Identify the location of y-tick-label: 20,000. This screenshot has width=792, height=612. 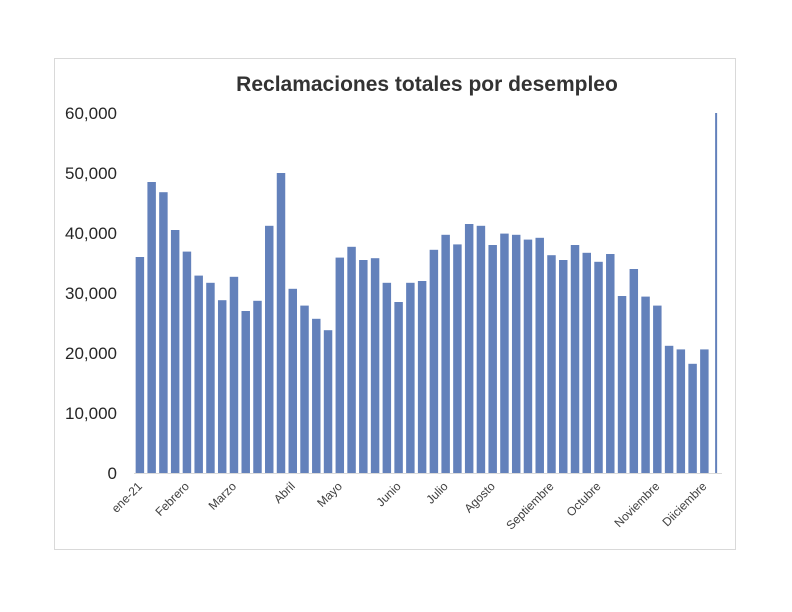
(91, 353).